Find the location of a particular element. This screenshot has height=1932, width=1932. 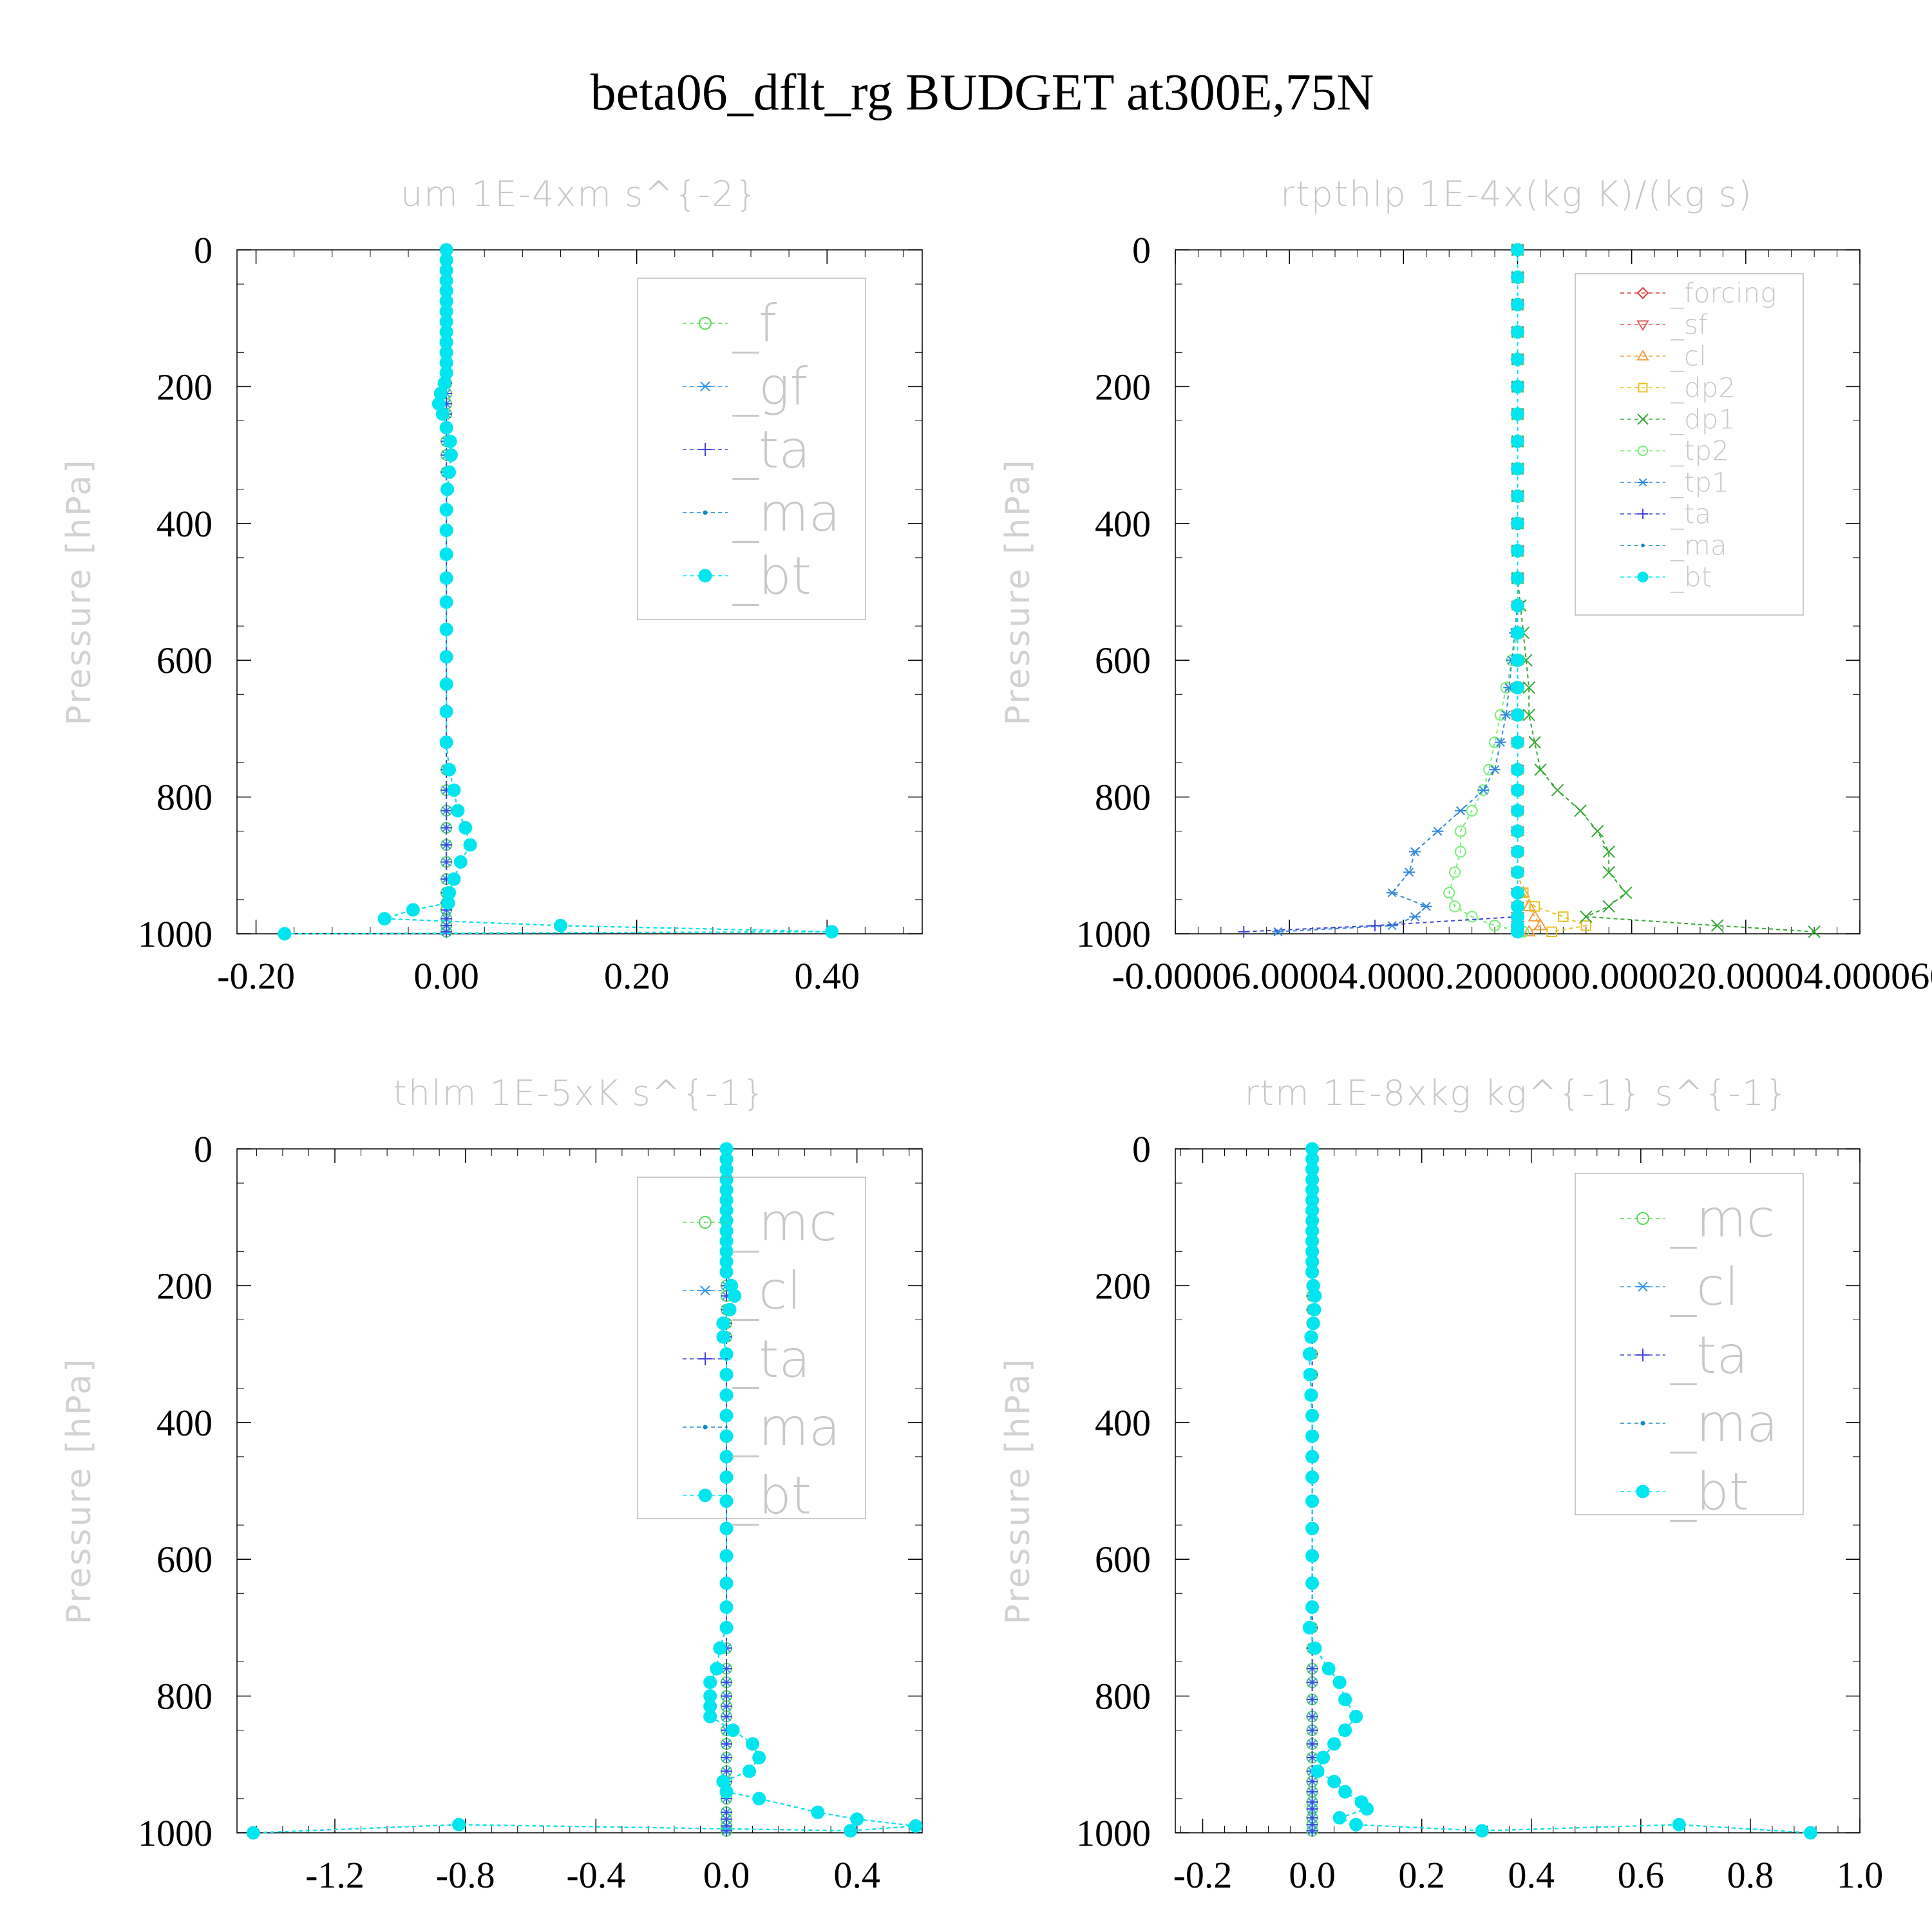

x-tick-label: 0.0 is located at coordinates (1313, 1875).